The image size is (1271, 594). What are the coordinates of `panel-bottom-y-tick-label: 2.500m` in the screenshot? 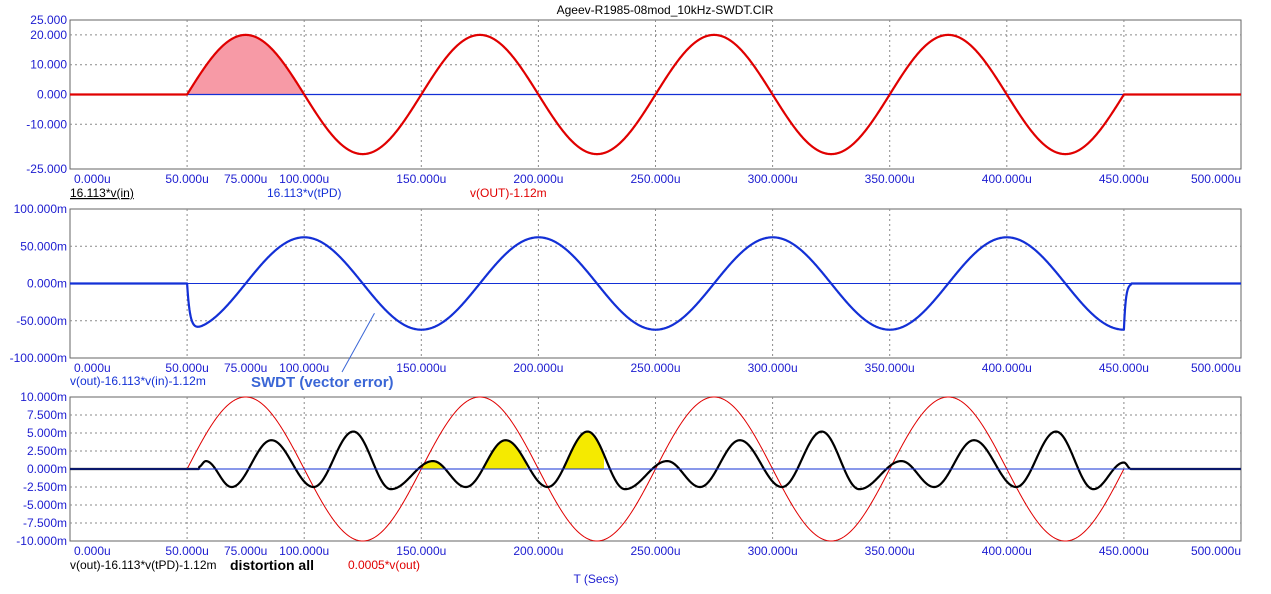 It's located at (47, 451).